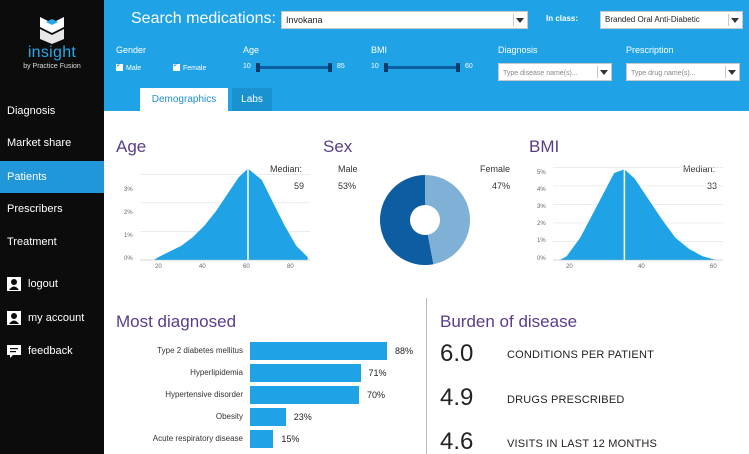 This screenshot has width=749, height=454. I want to click on bmi-y-tick: 3%, so click(541, 207).